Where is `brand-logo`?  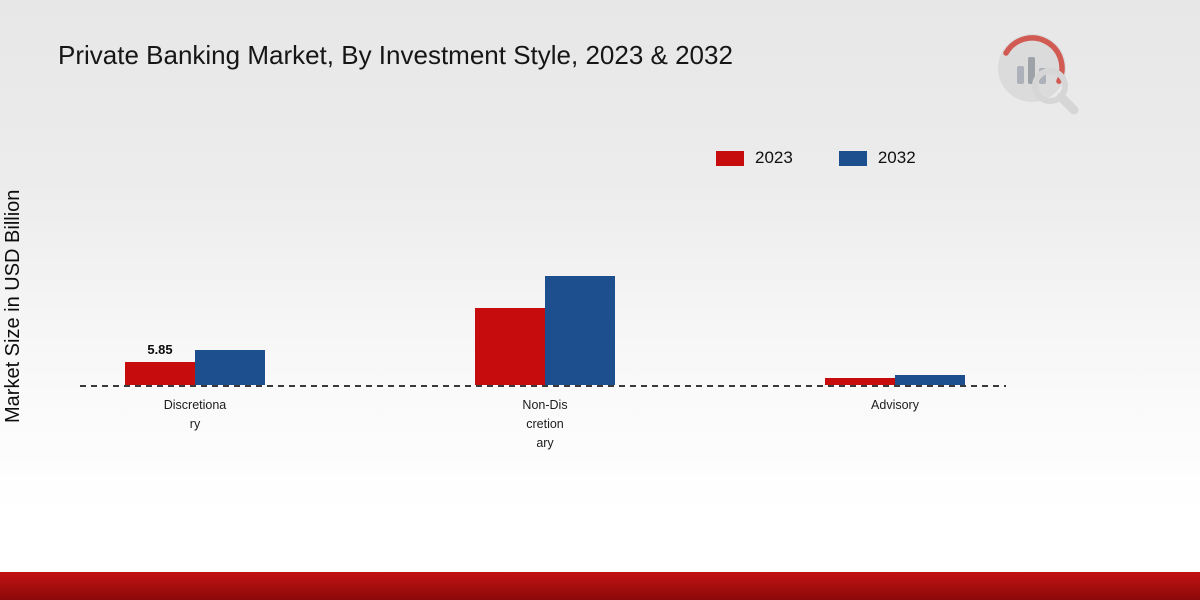
brand-logo is located at coordinates (1038, 74).